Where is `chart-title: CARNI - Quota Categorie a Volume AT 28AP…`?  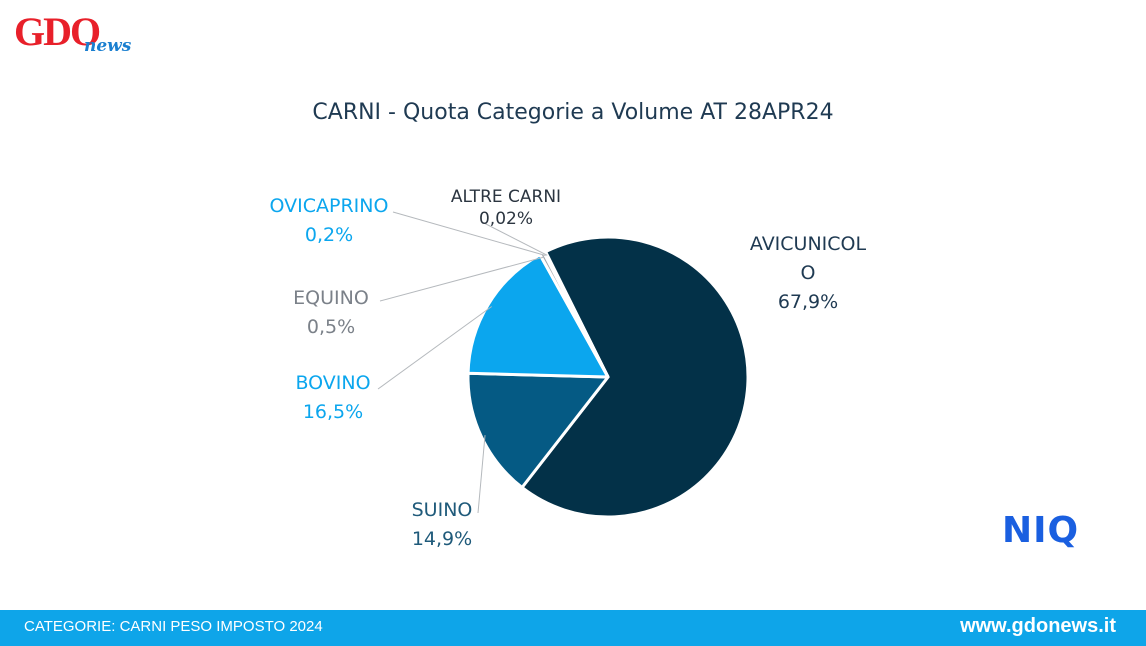 chart-title: CARNI - Quota Categorie a Volume AT 28AP… is located at coordinates (573, 112).